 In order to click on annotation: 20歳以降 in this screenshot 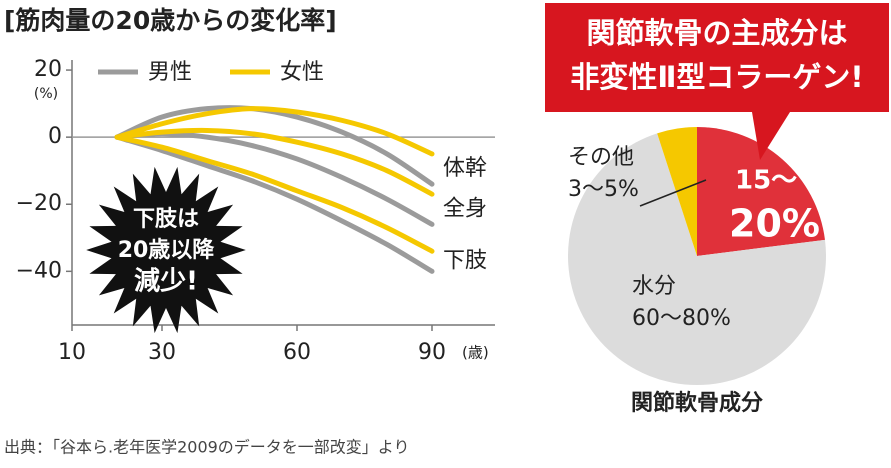, I will do `click(167, 250)`.